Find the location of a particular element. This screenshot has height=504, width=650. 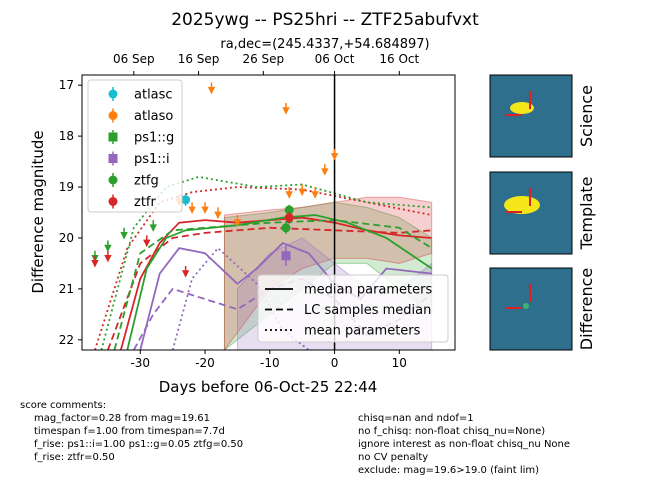

x2-tick-label: 06 Oct is located at coordinates (335, 59).